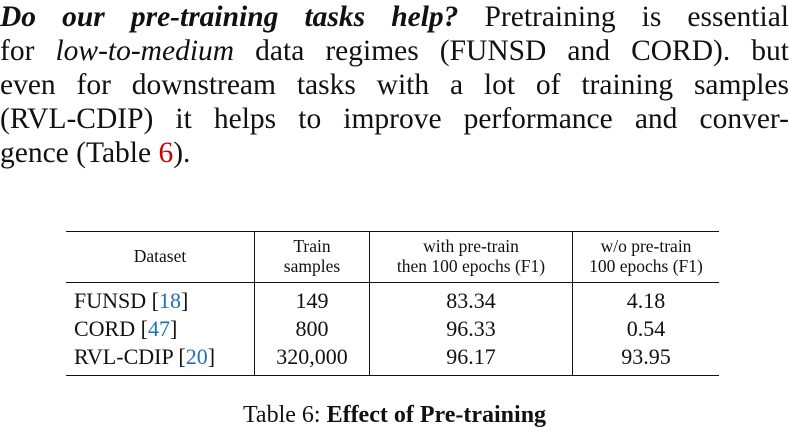 This screenshot has width=789, height=442. What do you see at coordinates (471, 246) in the screenshot?
I see `header-with-line-1: with pre-train` at bounding box center [471, 246].